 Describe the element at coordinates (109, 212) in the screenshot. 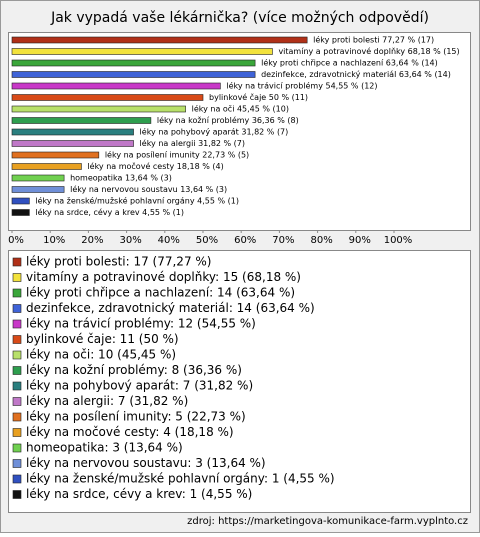

I see `bar-label: léky na srdce, cévy a krev 4,55 % (1)` at that location.